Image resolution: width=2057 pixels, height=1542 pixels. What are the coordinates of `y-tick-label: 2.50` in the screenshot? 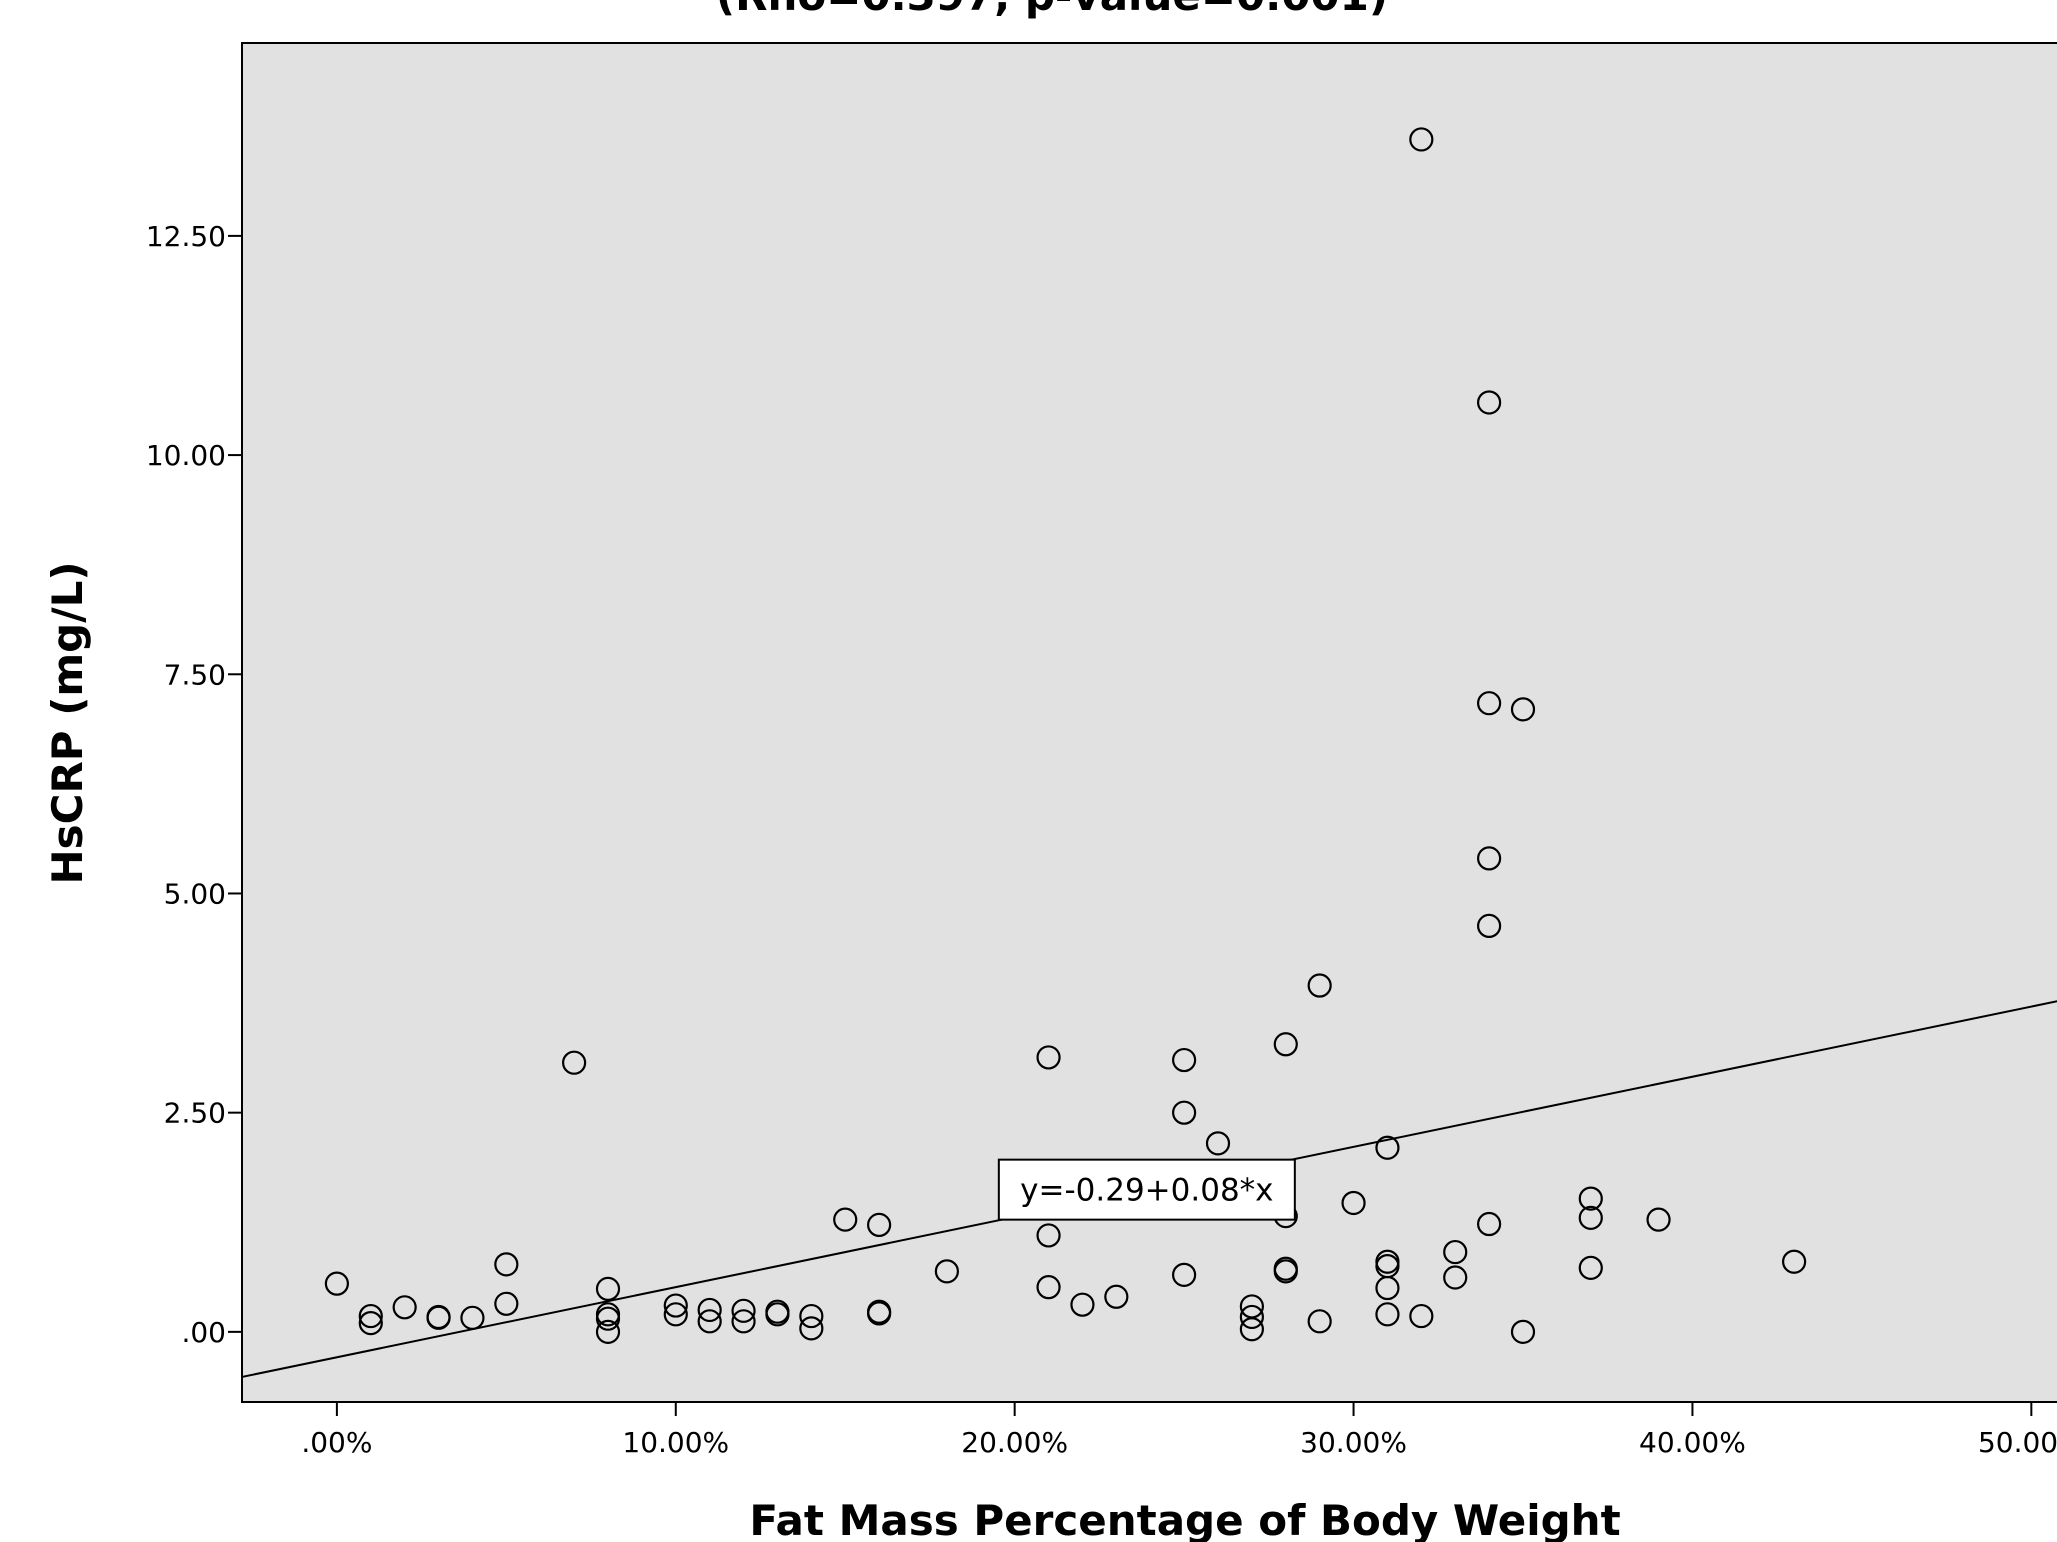 It's located at (195, 1113).